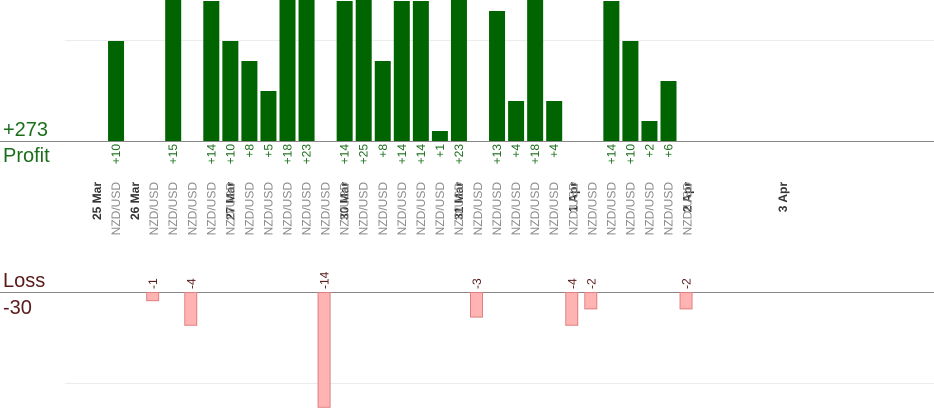  What do you see at coordinates (135, 201) in the screenshot?
I see `date-label: 26 Mar` at bounding box center [135, 201].